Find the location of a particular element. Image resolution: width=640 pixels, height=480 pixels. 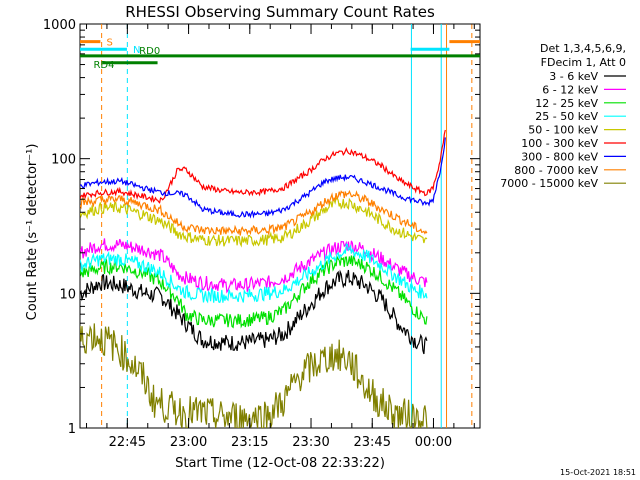

state-label-rd0: RD0 is located at coordinates (149, 51).